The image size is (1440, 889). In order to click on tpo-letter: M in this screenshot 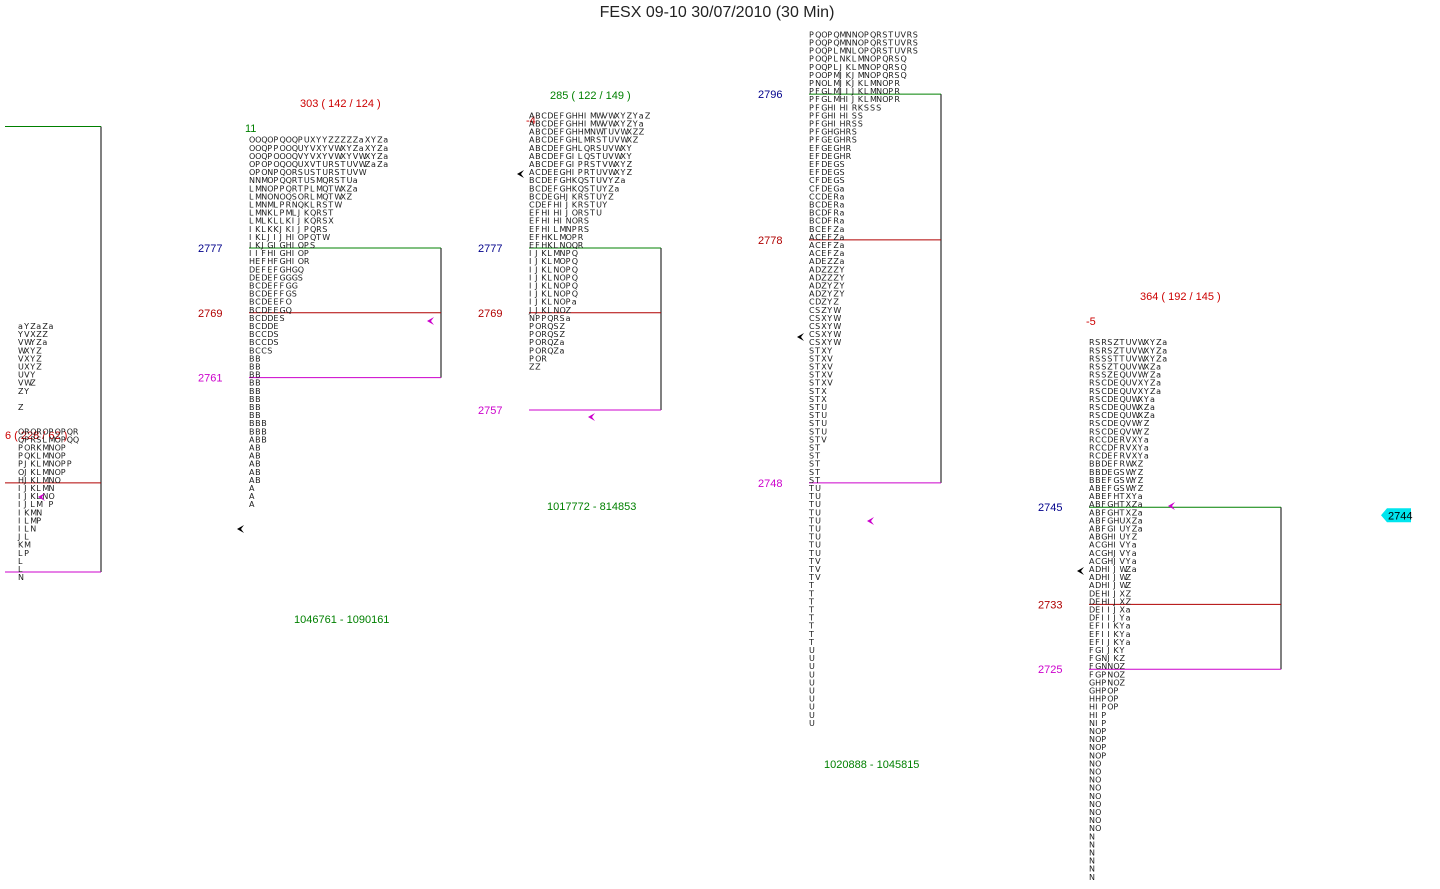, I will do `click(861, 59)`.